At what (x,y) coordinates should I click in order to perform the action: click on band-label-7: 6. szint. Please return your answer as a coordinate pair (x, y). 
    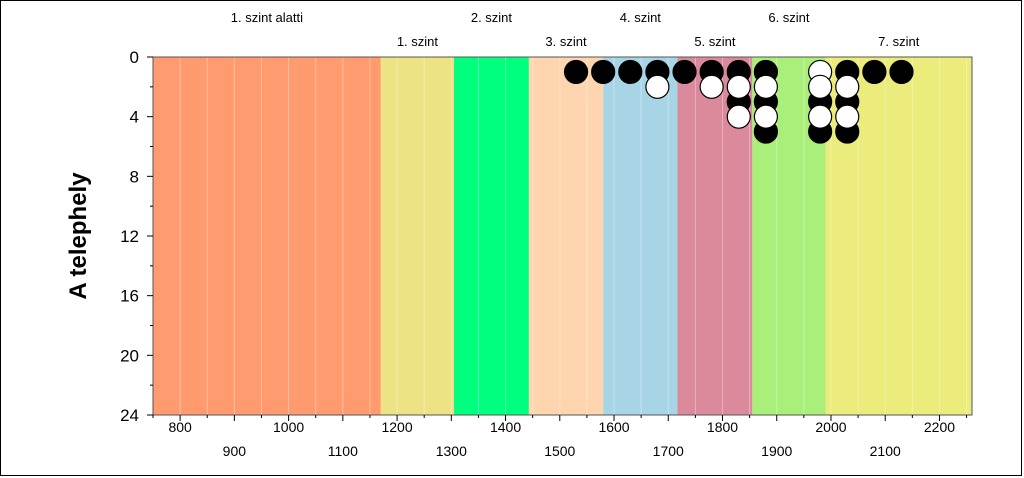
    Looking at the image, I should click on (789, 17).